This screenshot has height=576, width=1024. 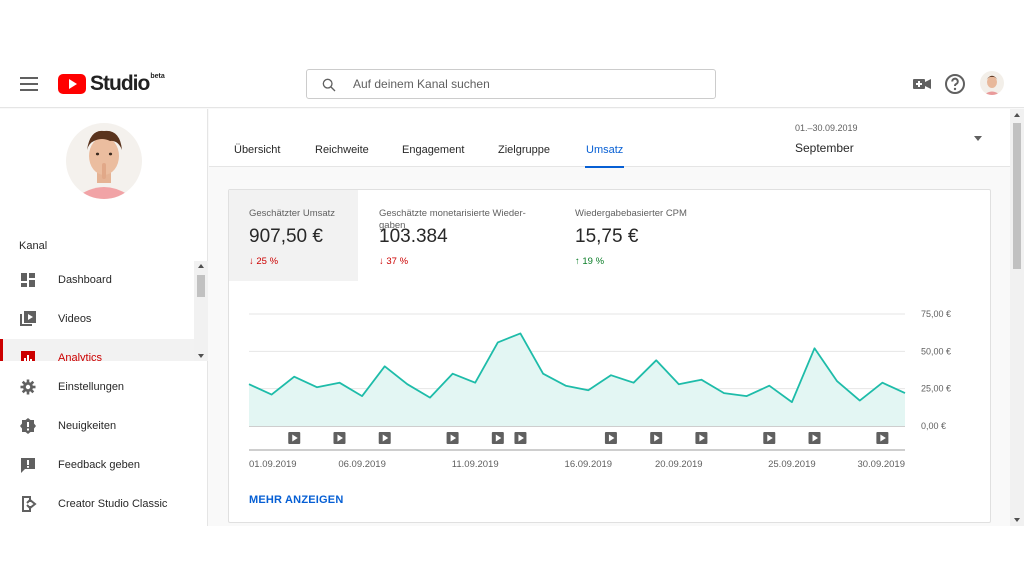 What do you see at coordinates (392, 225) in the screenshot?
I see `metric-label-line2: gaben` at bounding box center [392, 225].